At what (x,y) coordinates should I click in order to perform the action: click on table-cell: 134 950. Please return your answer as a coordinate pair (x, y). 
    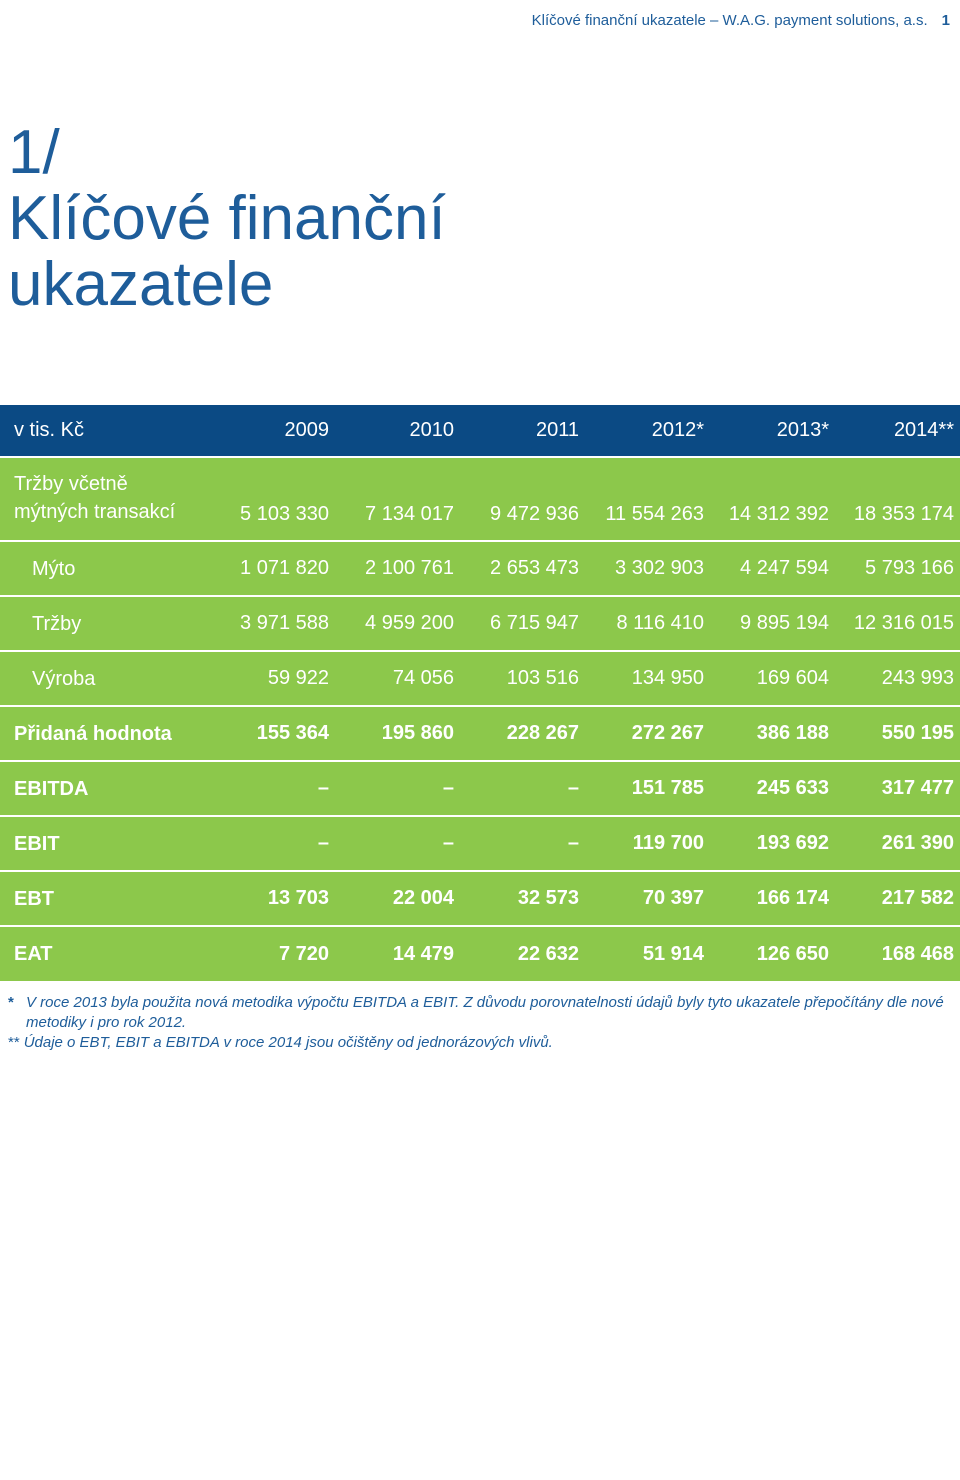
    Looking at the image, I should click on (667, 678).